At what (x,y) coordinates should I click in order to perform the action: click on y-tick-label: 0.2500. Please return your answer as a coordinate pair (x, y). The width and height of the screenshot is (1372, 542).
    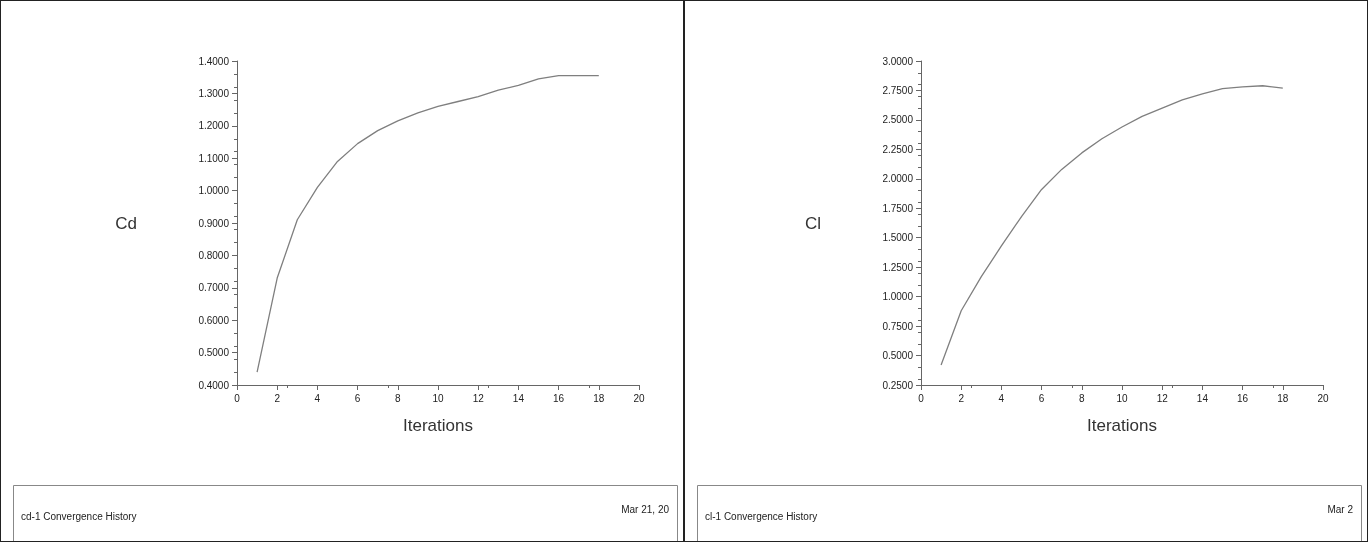
    Looking at the image, I should click on (898, 385).